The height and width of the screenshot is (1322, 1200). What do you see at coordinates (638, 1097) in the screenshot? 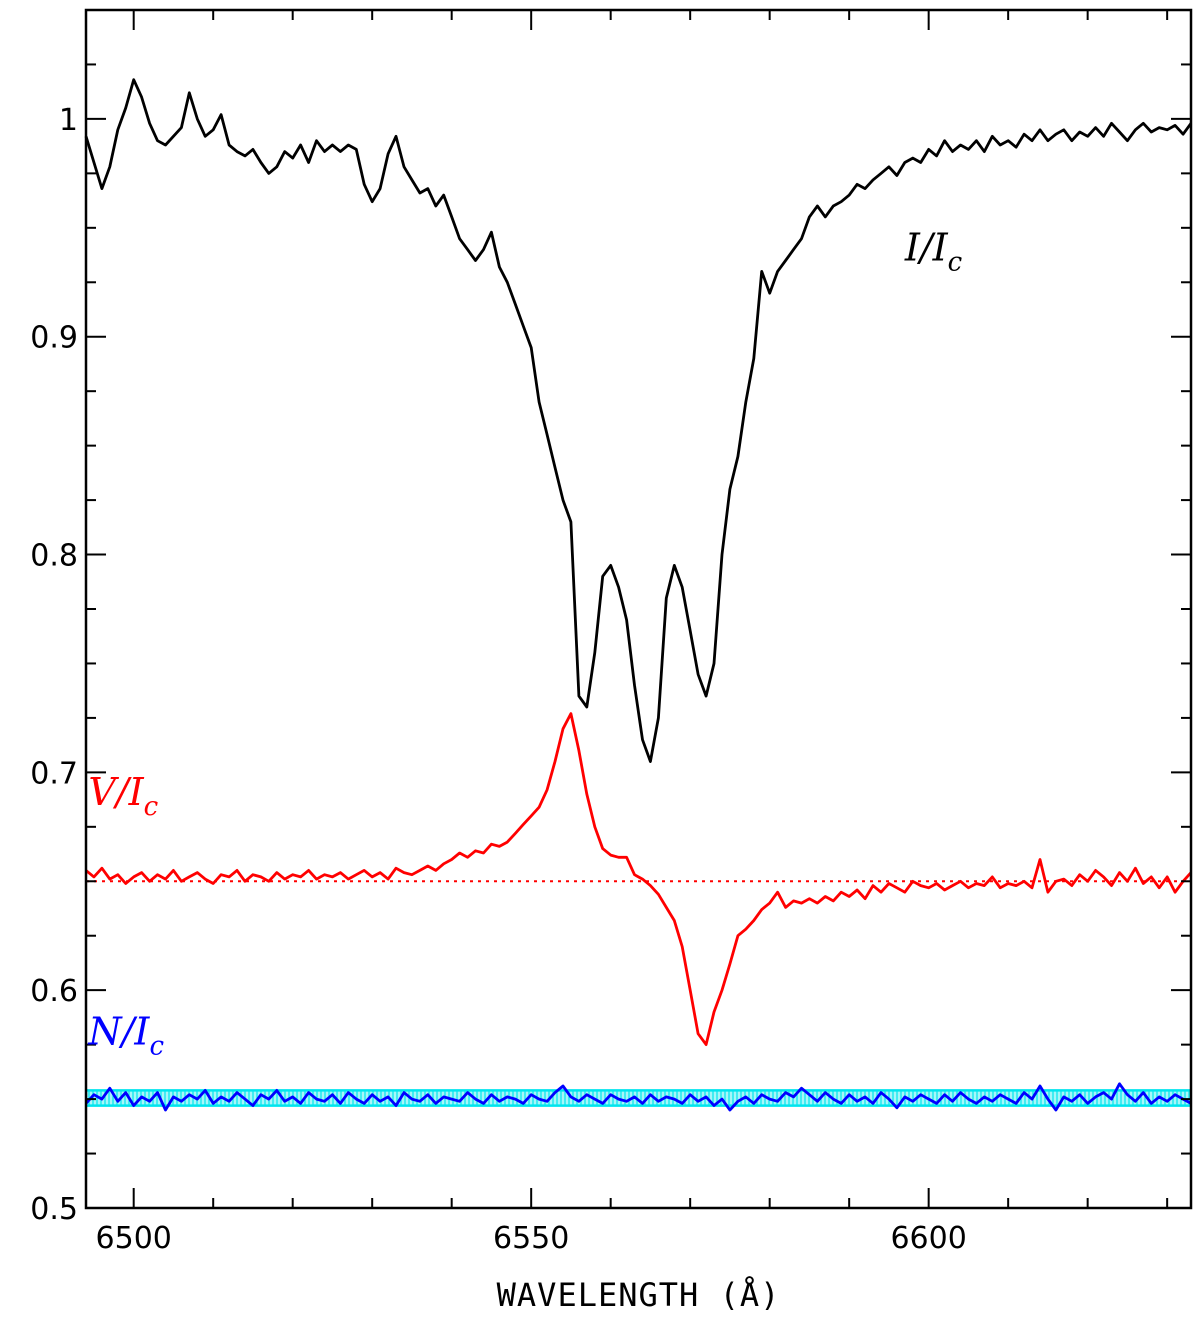
I see `series-N-line` at bounding box center [638, 1097].